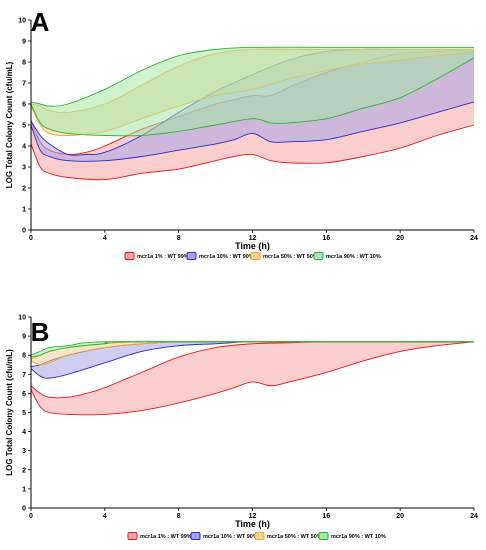 Image resolution: width=486 pixels, height=550 pixels. Describe the element at coordinates (252, 76) in the screenshot. I see `series-upper-line` at that location.